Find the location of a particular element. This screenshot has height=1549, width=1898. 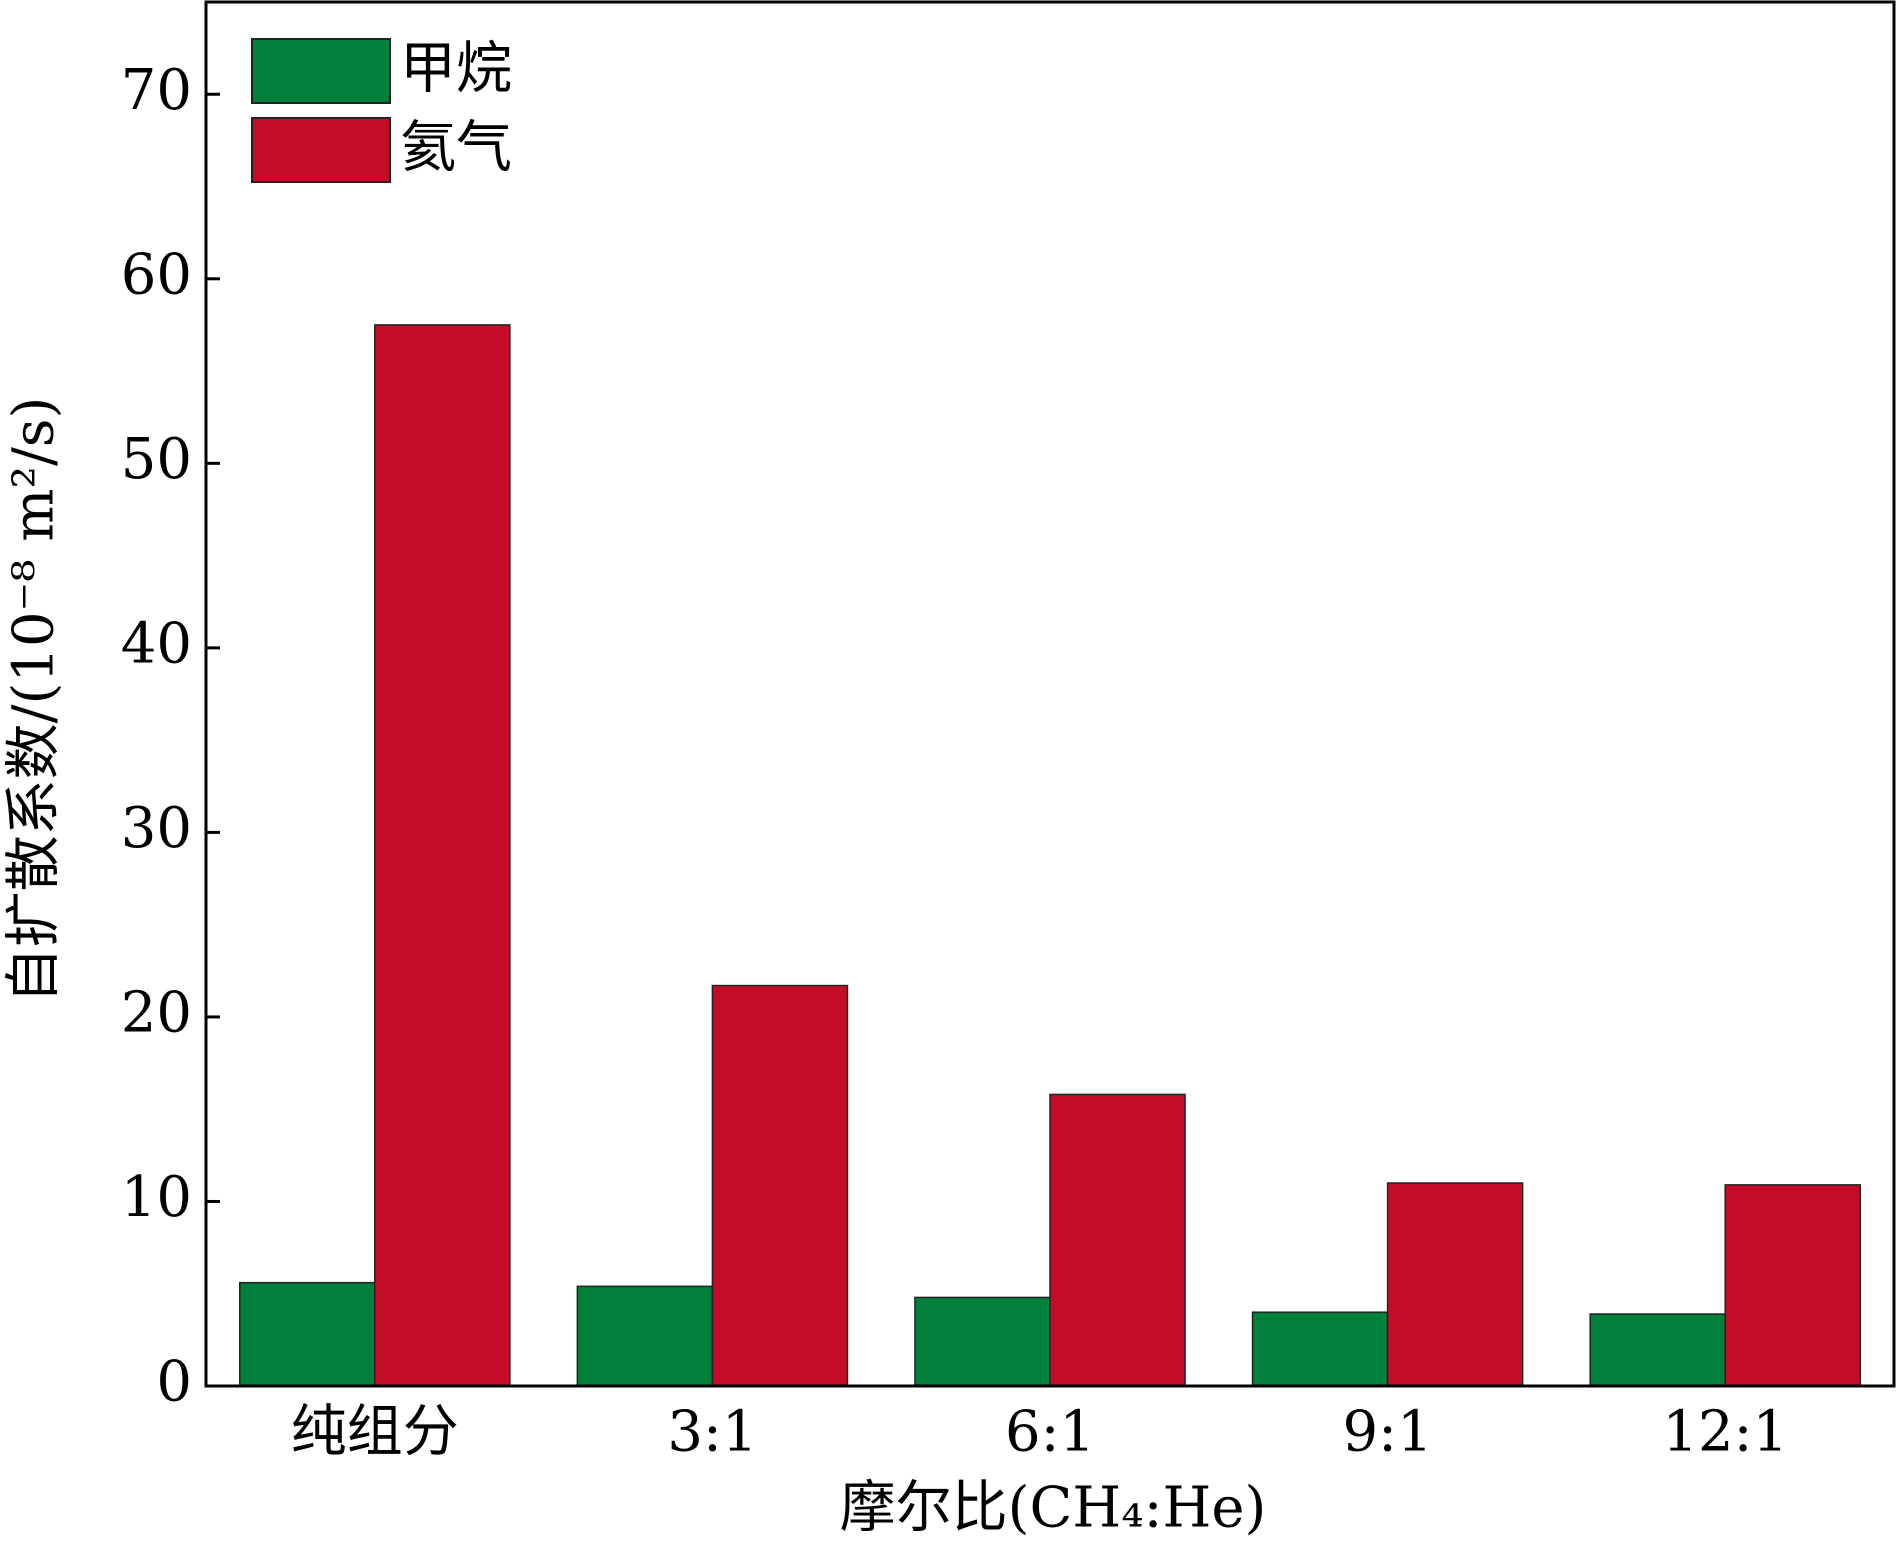

legend-label: 氦气 is located at coordinates (456, 148).